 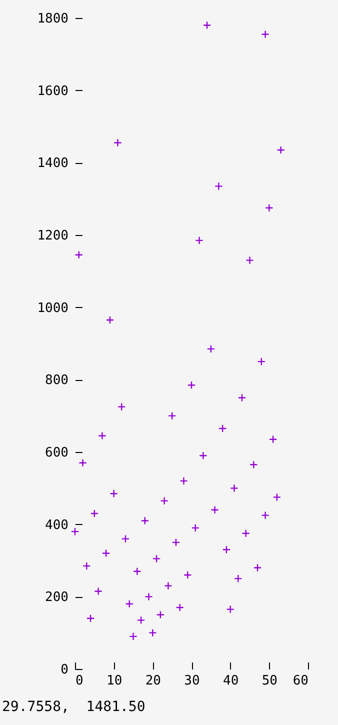 What do you see at coordinates (52, 19) in the screenshot?
I see `y-tick-label: 1800` at bounding box center [52, 19].